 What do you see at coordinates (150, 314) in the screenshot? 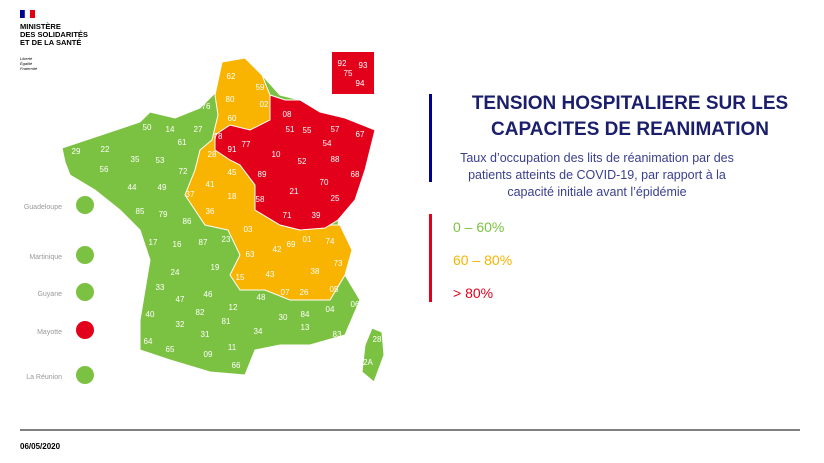
I see `department-code: 40` at bounding box center [150, 314].